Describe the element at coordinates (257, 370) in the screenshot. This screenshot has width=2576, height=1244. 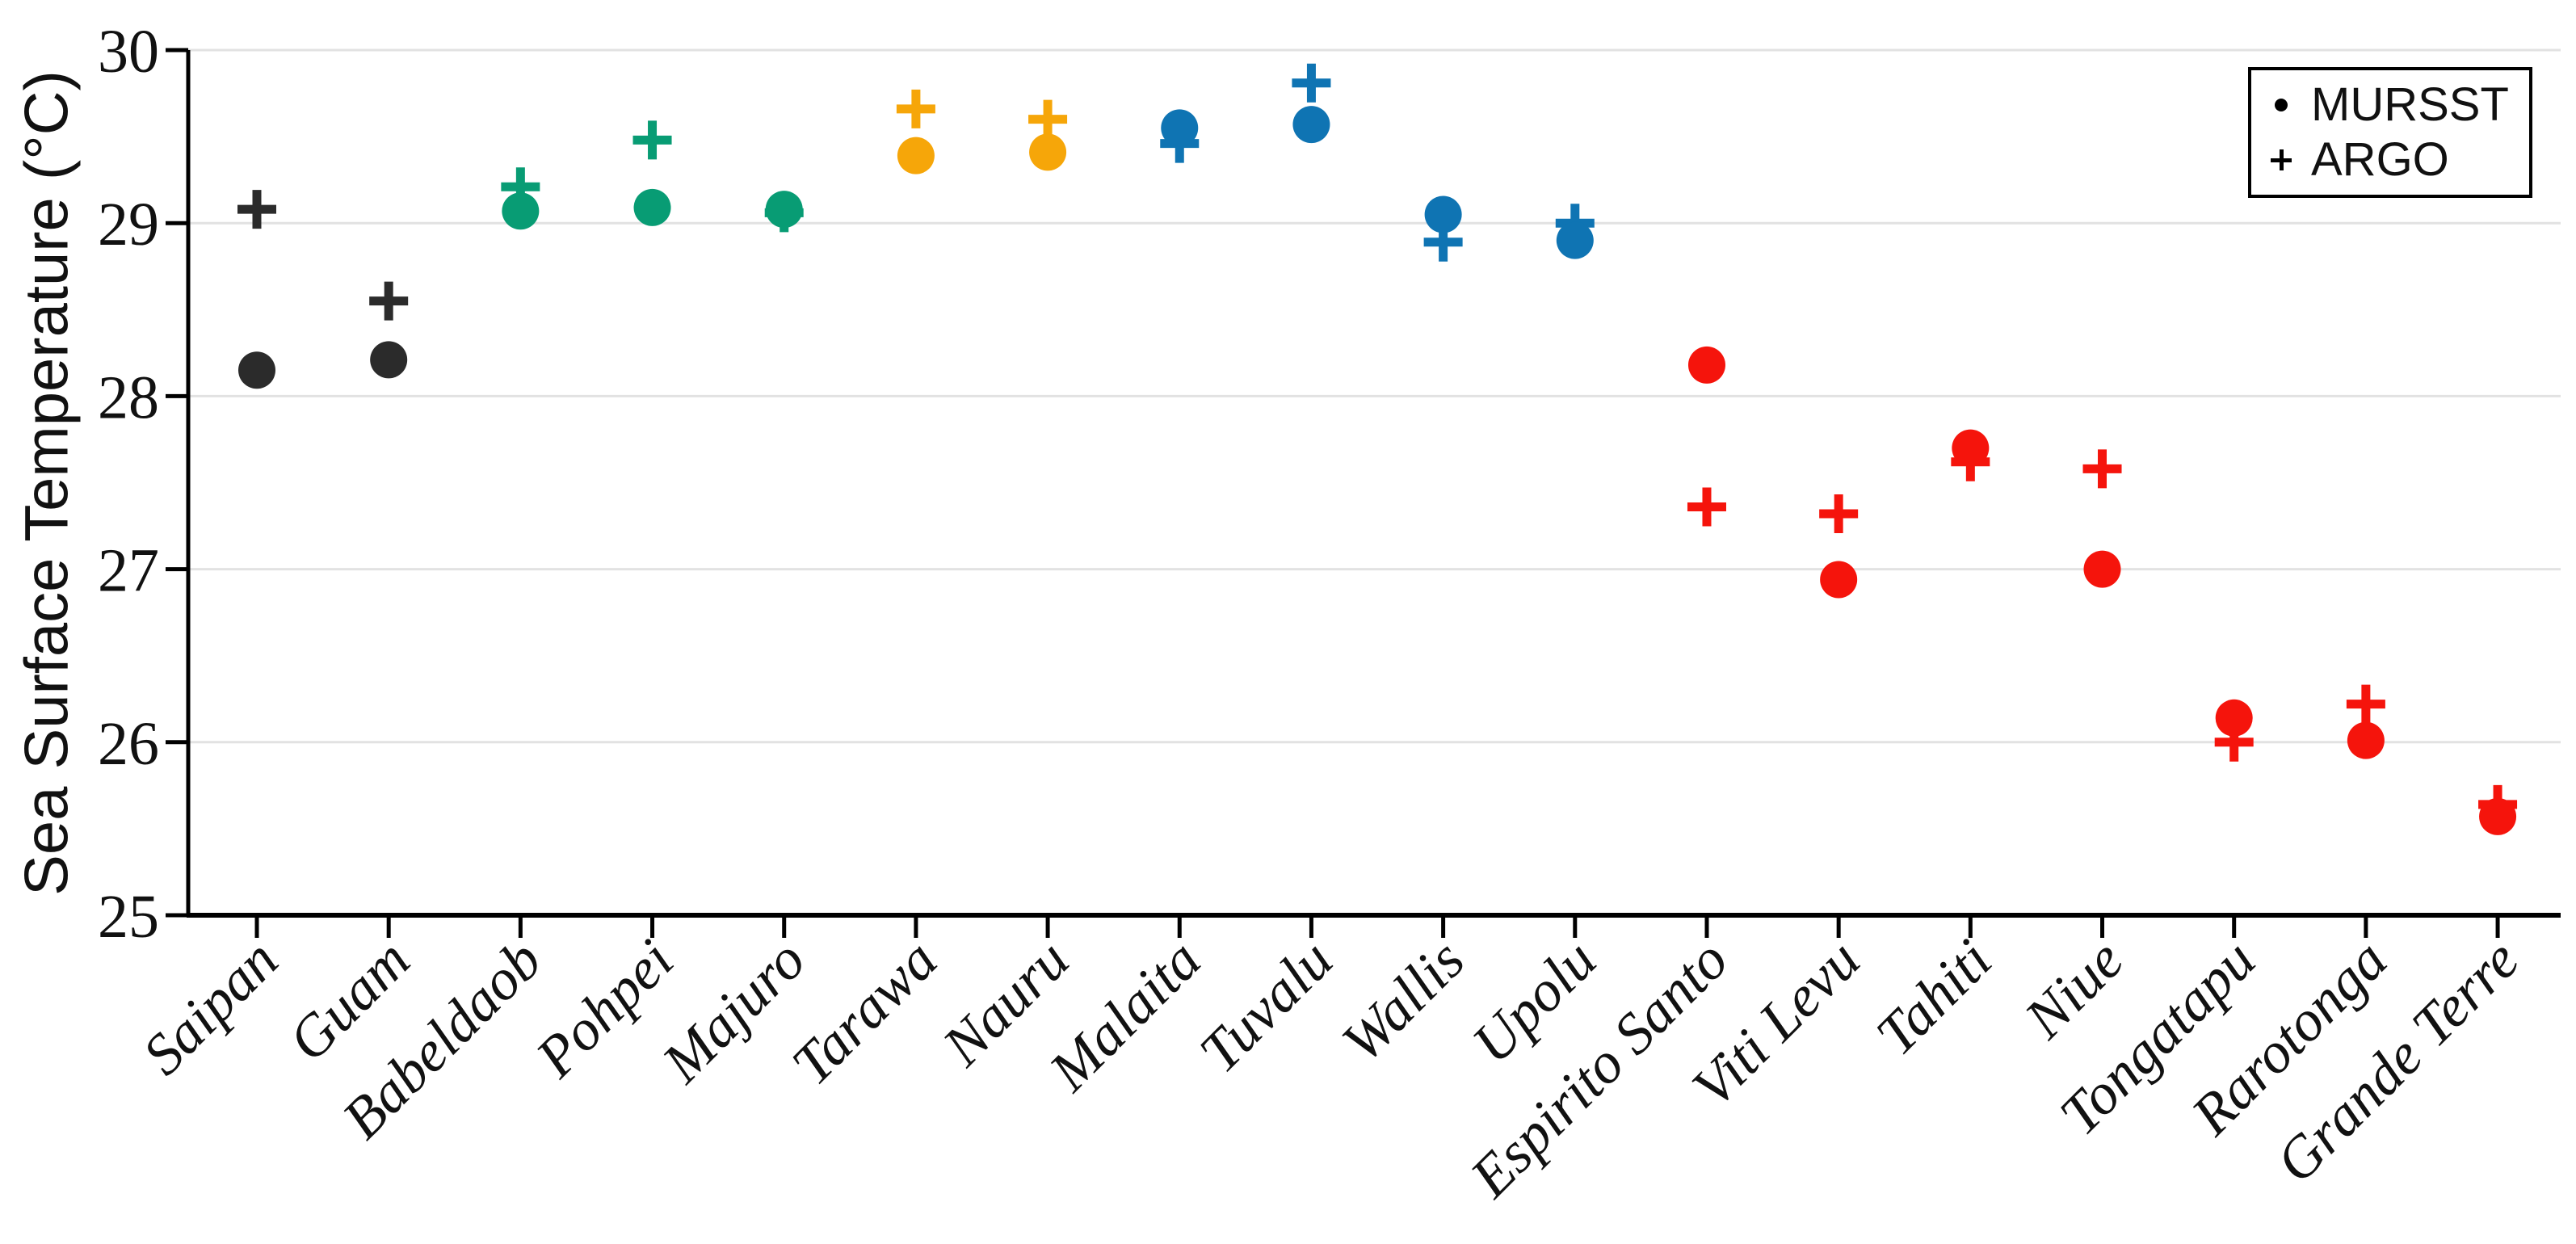
I see `mursst-marker-Saipan` at that location.